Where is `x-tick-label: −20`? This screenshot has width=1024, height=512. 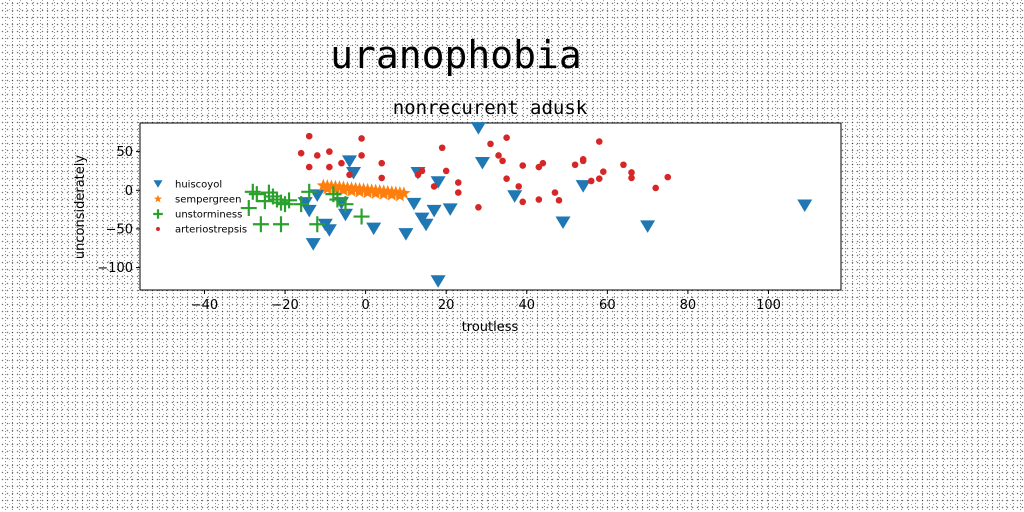
x-tick-label: −20 is located at coordinates (284, 305).